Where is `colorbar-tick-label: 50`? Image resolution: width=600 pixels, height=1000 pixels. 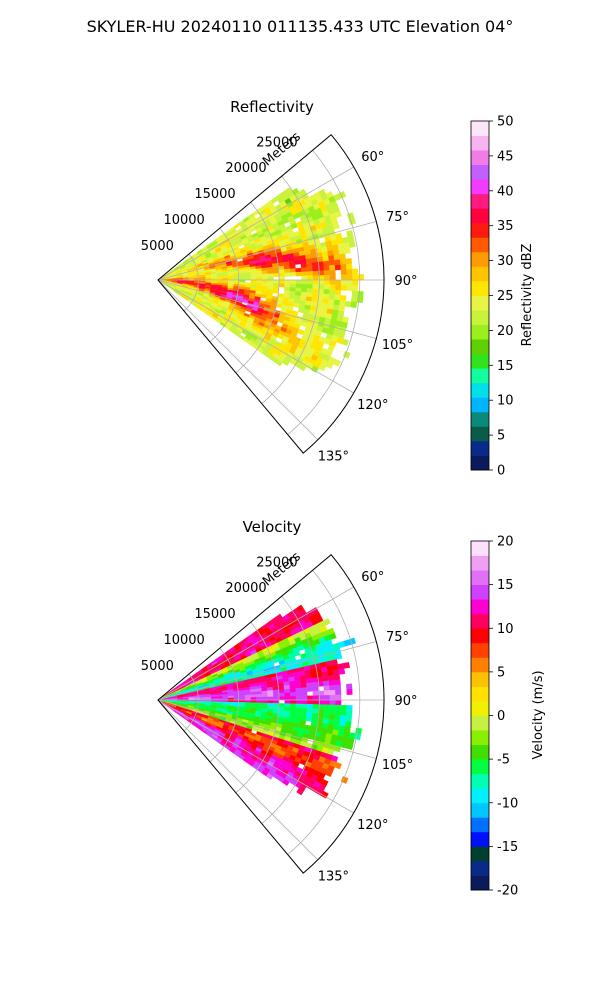
colorbar-tick-label: 50 is located at coordinates (505, 122).